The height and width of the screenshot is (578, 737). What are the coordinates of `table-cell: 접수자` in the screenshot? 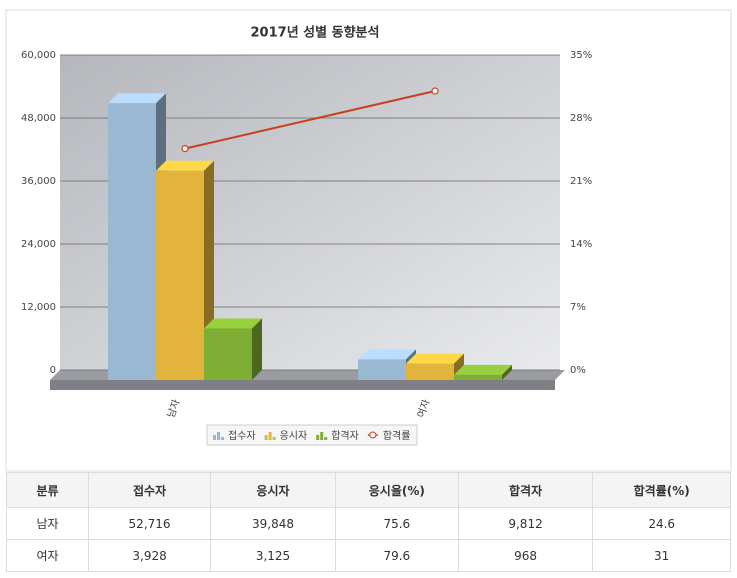 It's located at (150, 490).